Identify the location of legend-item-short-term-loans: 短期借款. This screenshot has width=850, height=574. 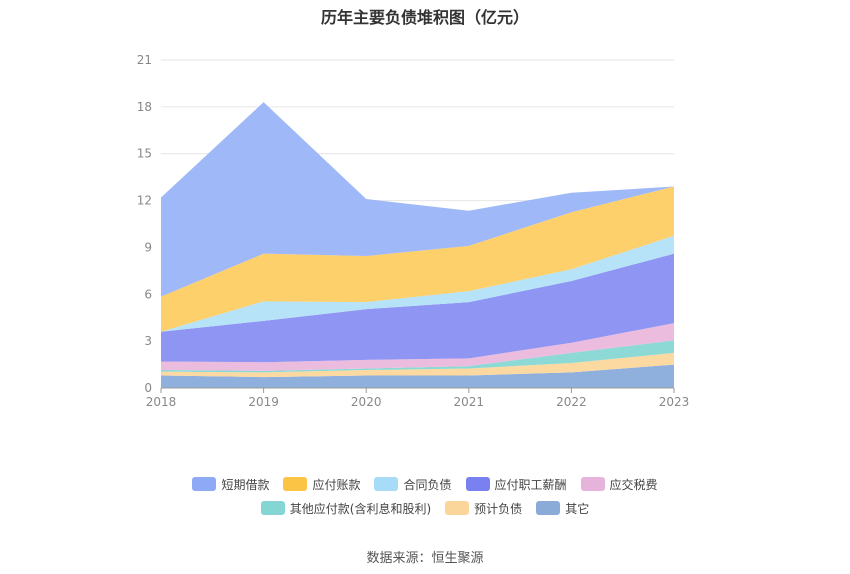
(230, 484).